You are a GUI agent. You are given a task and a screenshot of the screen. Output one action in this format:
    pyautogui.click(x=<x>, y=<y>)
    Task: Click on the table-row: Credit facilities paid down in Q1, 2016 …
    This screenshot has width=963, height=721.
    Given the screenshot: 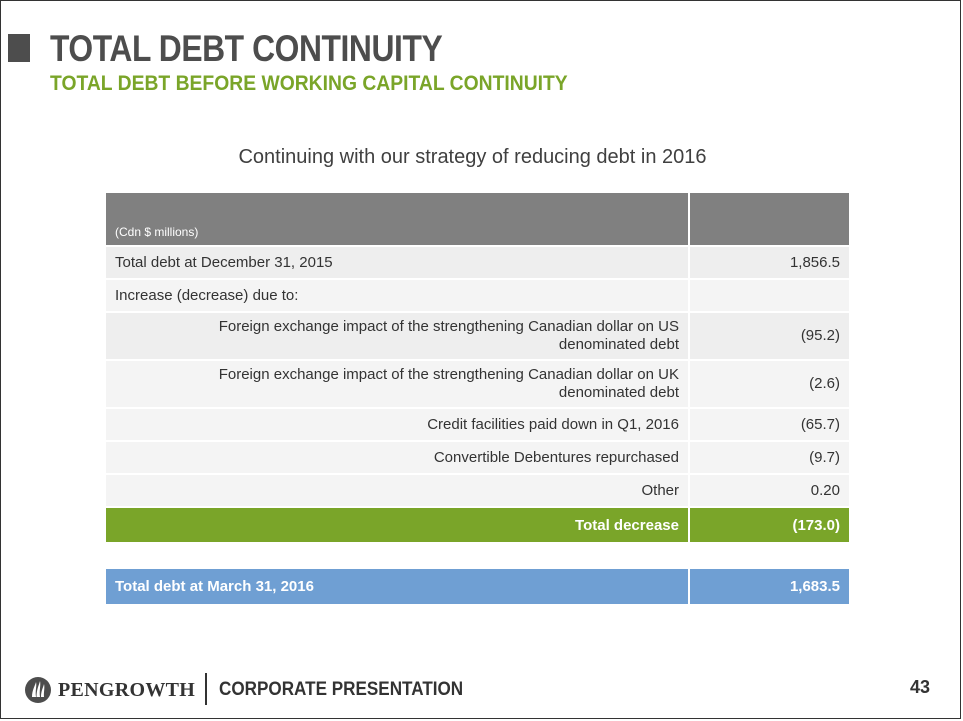 What is the action you would take?
    pyautogui.click(x=477, y=424)
    